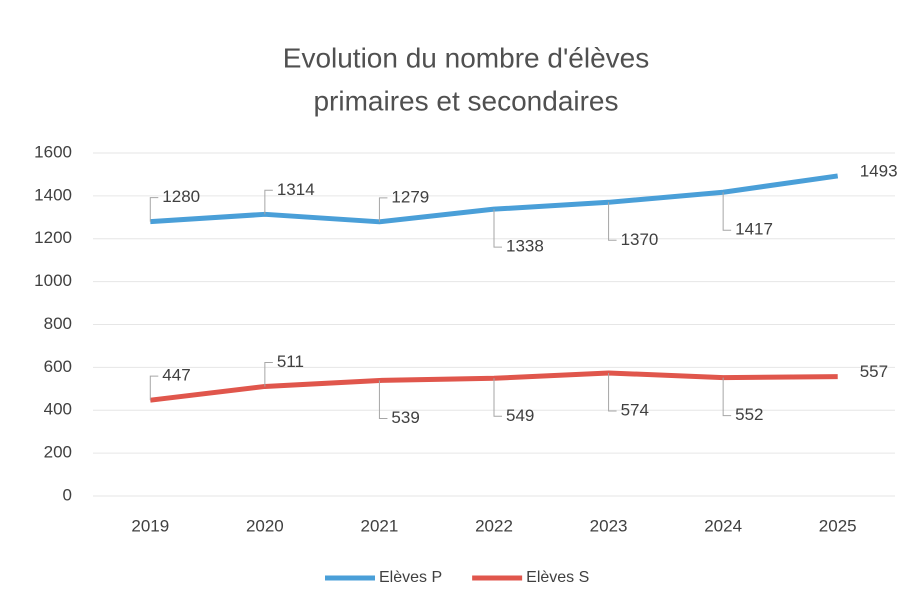 This screenshot has width=913, height=607. Describe the element at coordinates (58, 452) in the screenshot. I see `y-tick-label: 200` at that location.